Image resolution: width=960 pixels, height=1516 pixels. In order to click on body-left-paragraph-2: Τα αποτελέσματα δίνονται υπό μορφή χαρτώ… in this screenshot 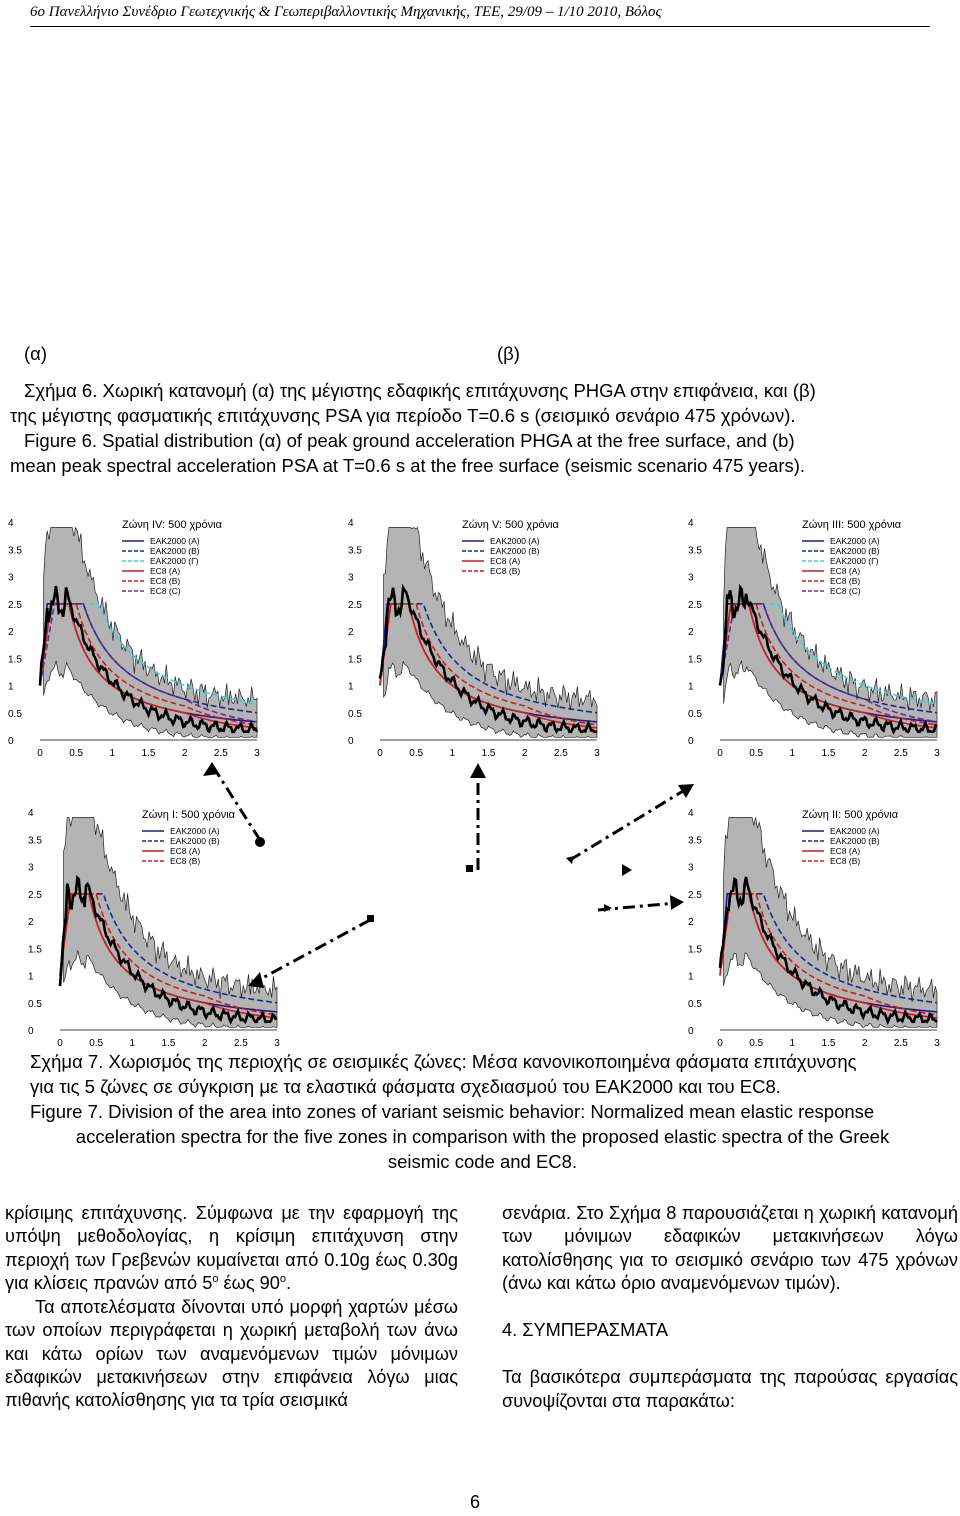, I will do `click(231, 1354)`.